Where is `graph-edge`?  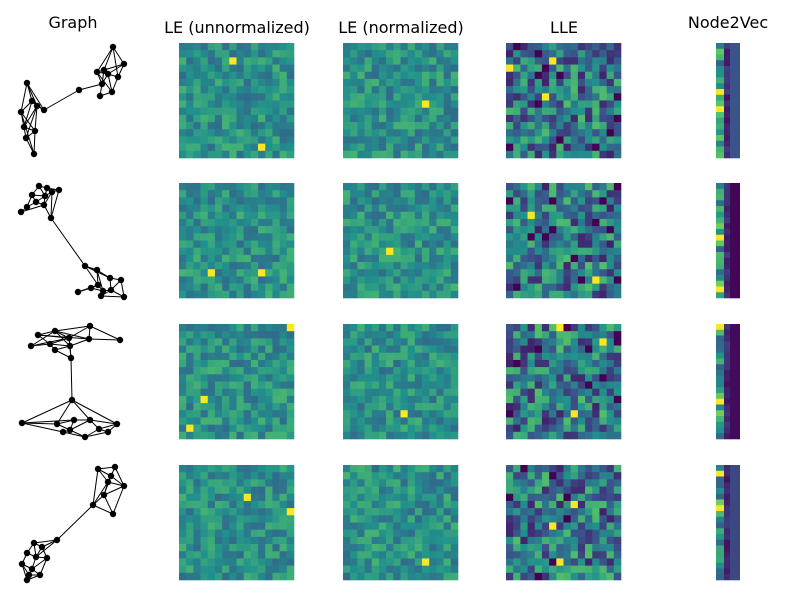
graph-edge is located at coordinates (112, 296).